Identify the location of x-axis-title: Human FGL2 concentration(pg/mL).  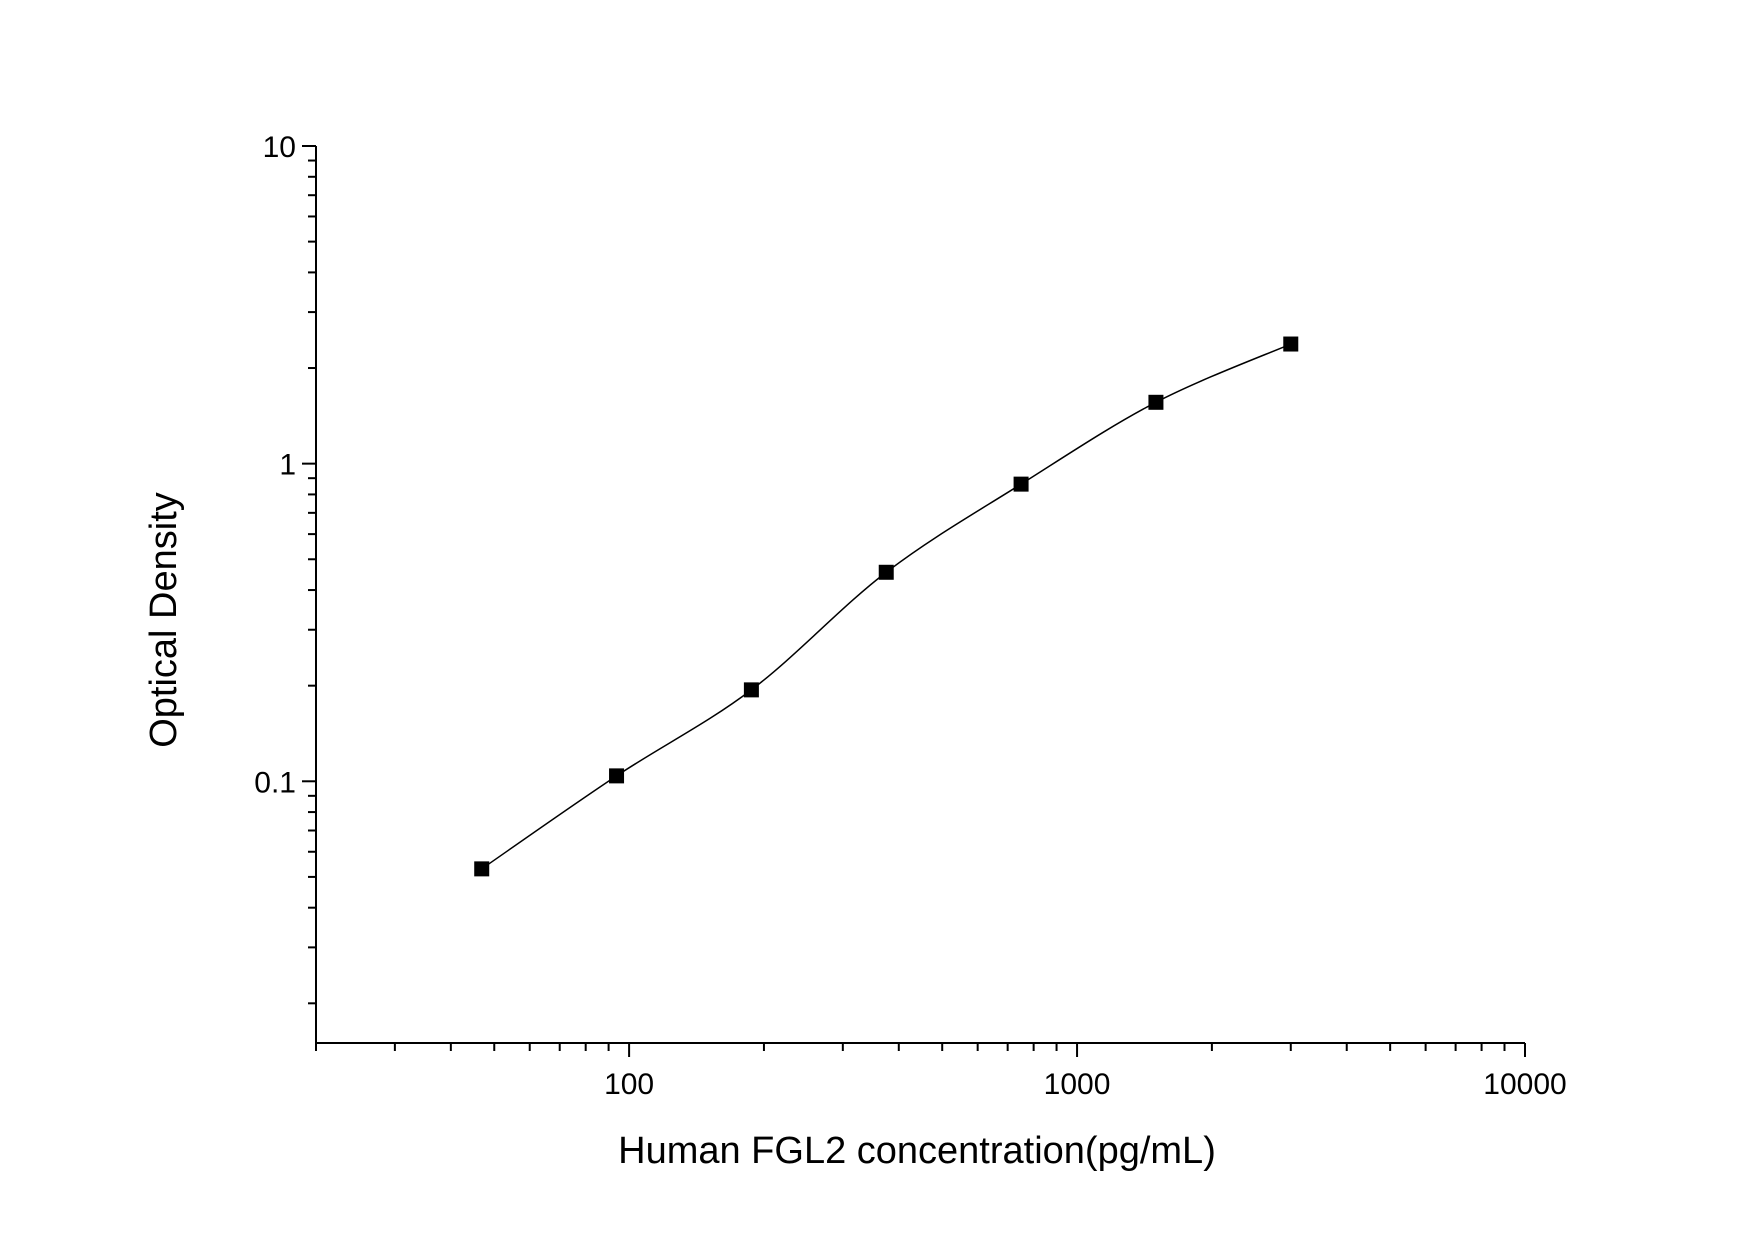
(917, 1151).